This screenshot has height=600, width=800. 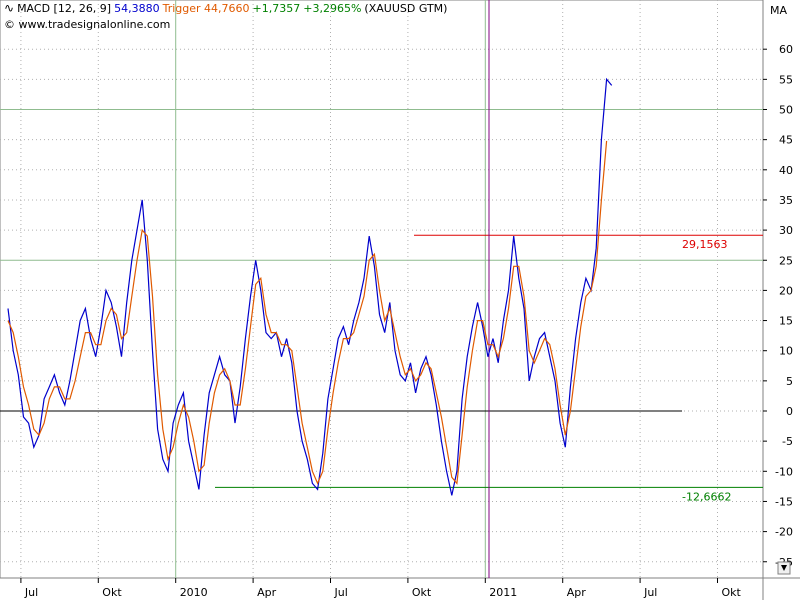 What do you see at coordinates (9, 8) in the screenshot?
I see `macd-icon: ∿` at bounding box center [9, 8].